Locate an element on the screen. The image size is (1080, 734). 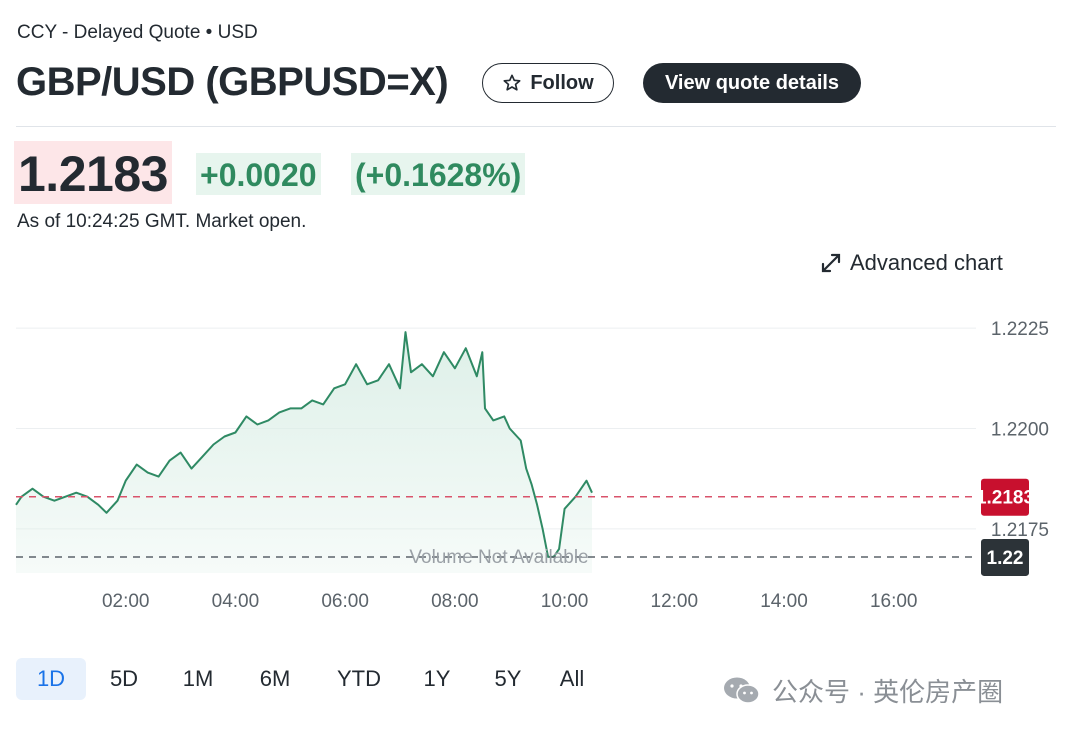
x-tick-label: 08:00 is located at coordinates (455, 601).